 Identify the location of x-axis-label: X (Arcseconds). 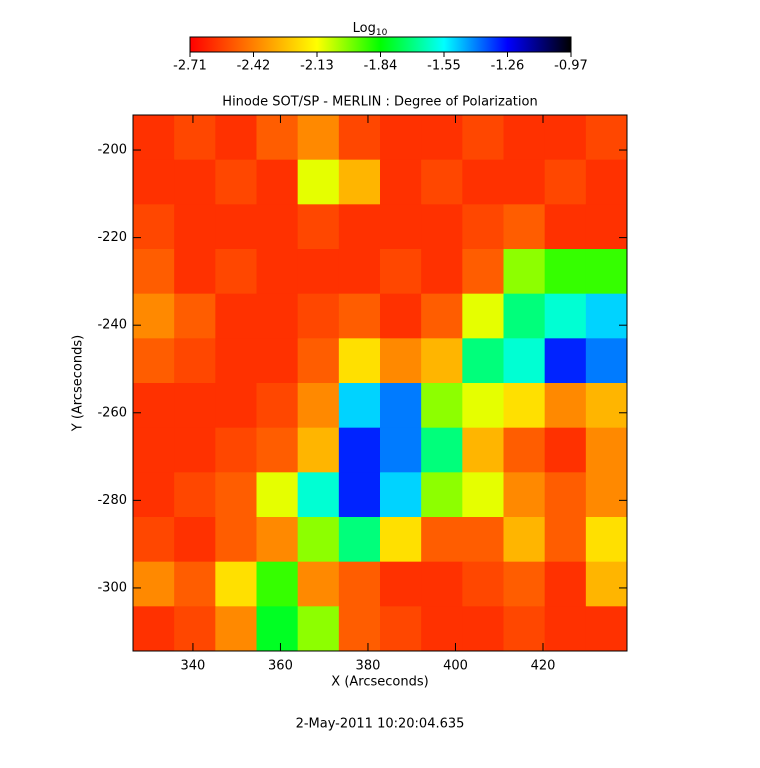
(379, 682).